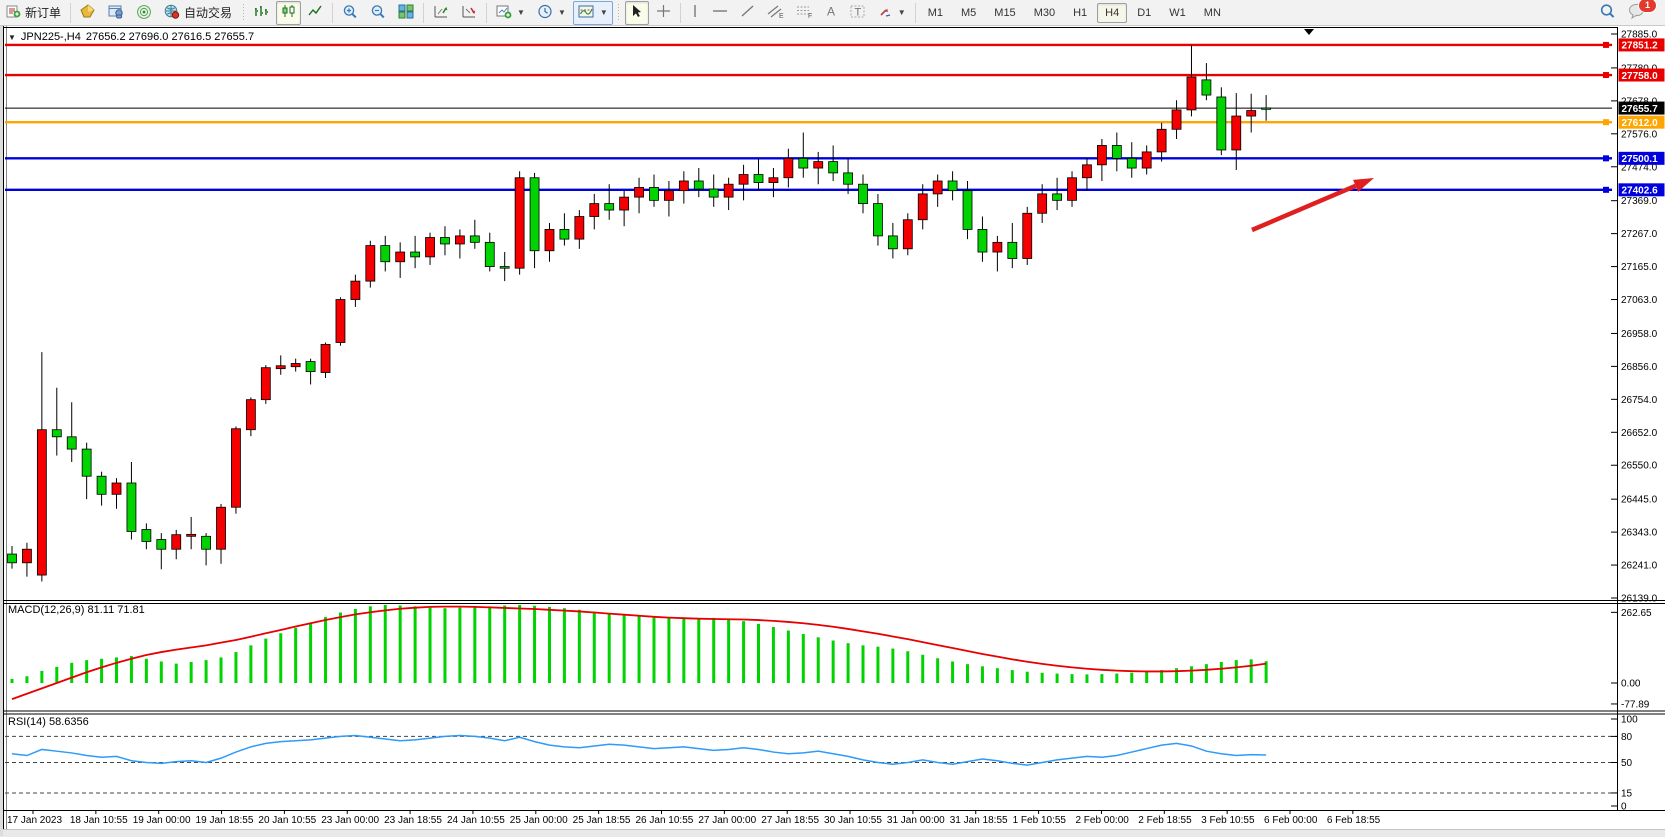 The width and height of the screenshot is (1665, 837). What do you see at coordinates (1212, 12) in the screenshot?
I see `timeframe-MN: MN` at bounding box center [1212, 12].